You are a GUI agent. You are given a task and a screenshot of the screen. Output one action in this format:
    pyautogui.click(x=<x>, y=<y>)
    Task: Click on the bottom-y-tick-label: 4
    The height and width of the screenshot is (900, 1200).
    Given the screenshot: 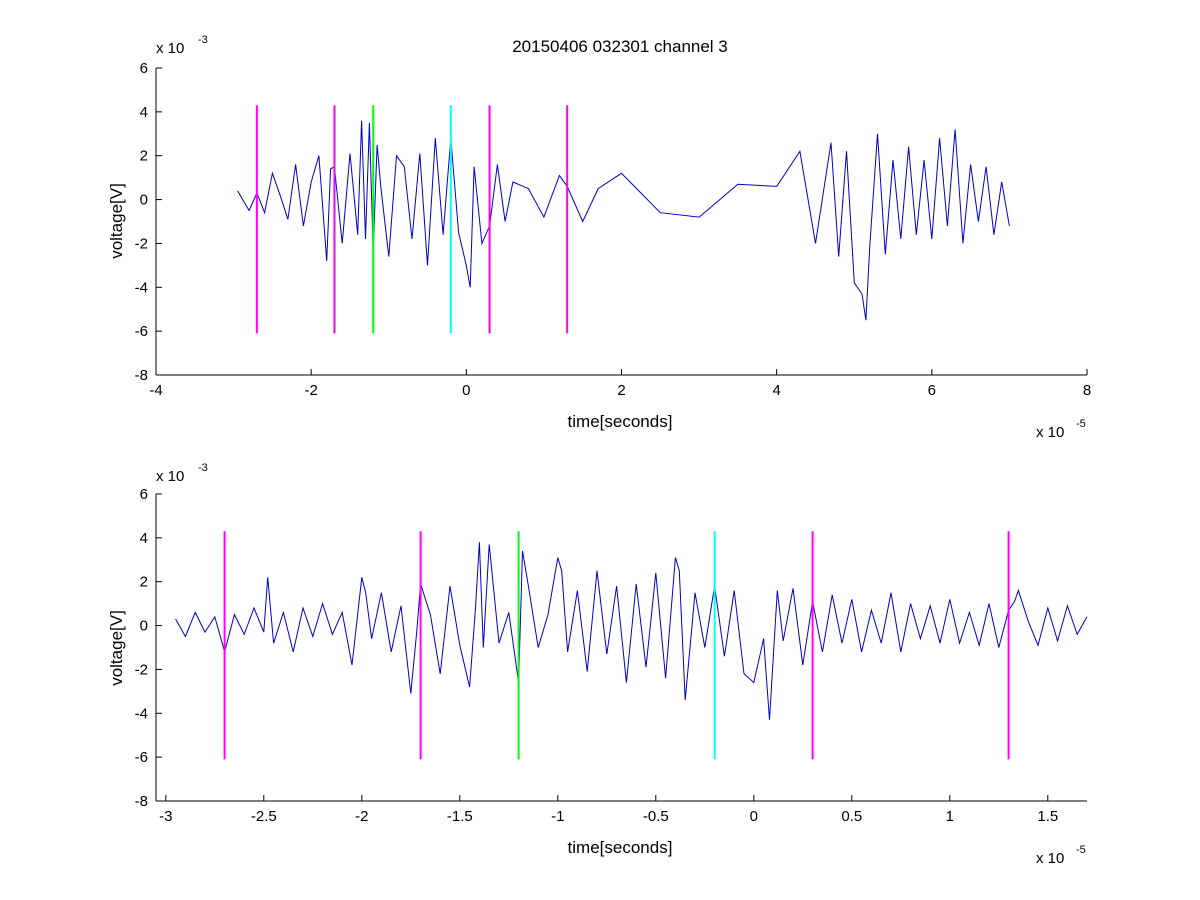 What is the action you would take?
    pyautogui.click(x=144, y=538)
    